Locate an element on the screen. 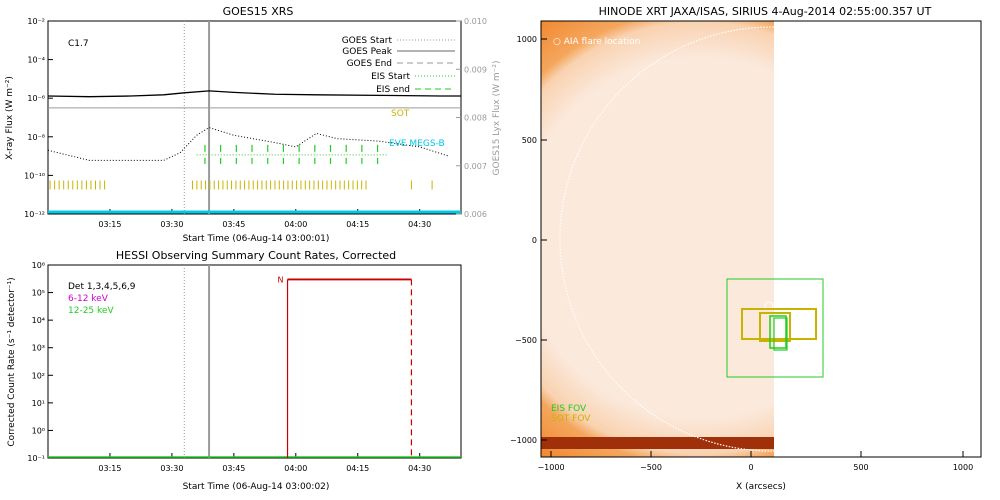 The image size is (1000, 500). goes-flare-class: C1.7 is located at coordinates (78, 44).